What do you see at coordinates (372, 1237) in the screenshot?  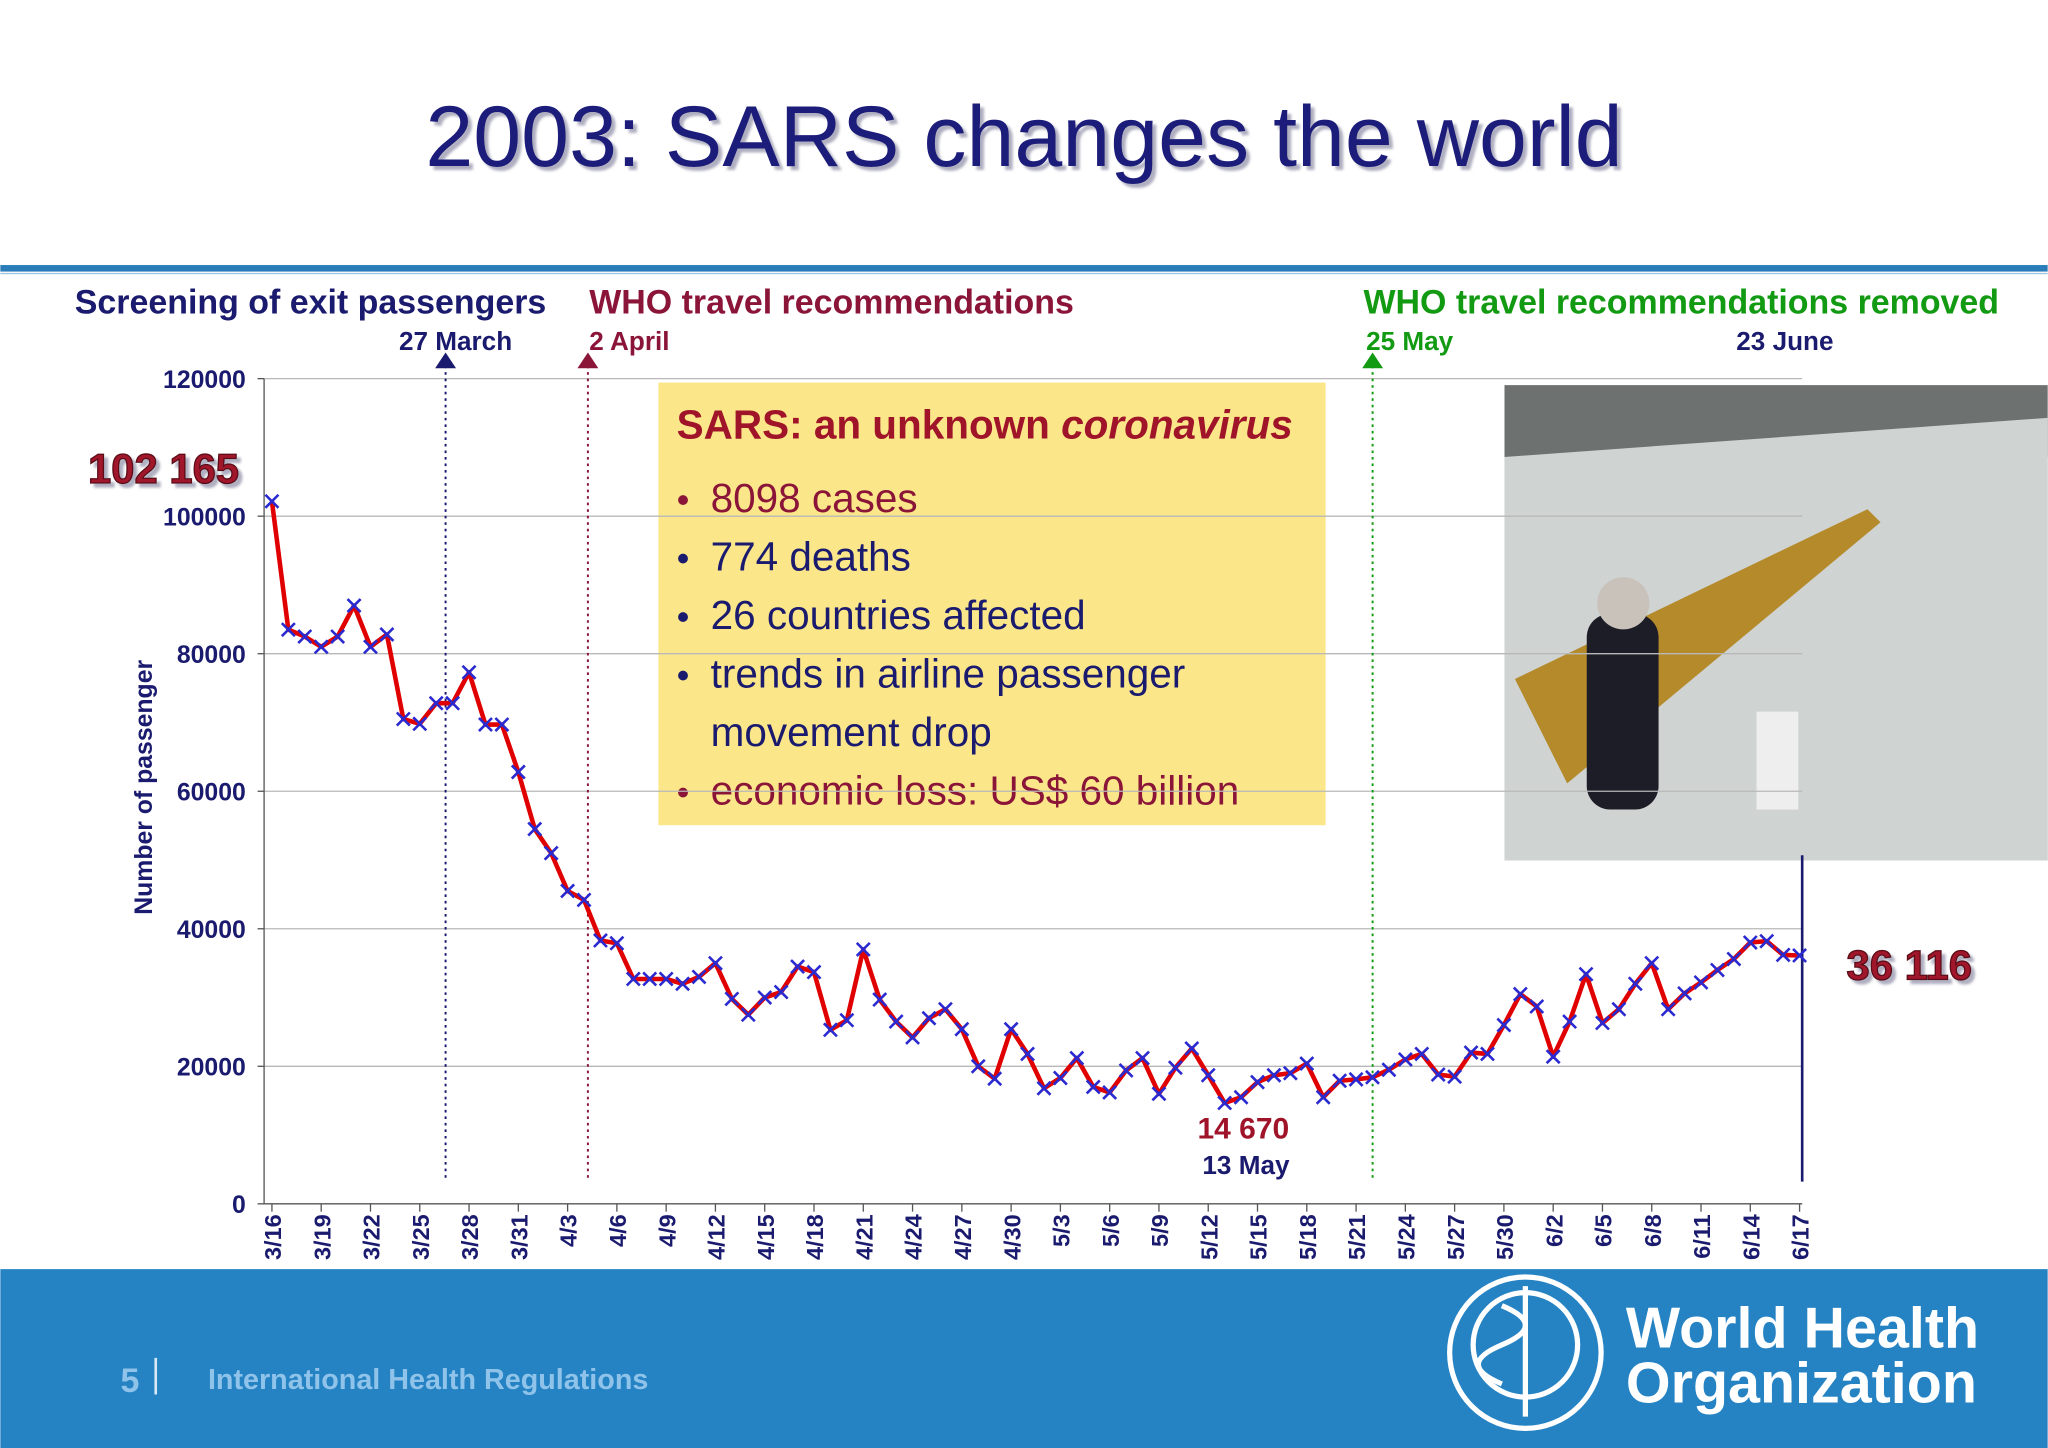 I see `x-tick-label: 3/22` at bounding box center [372, 1237].